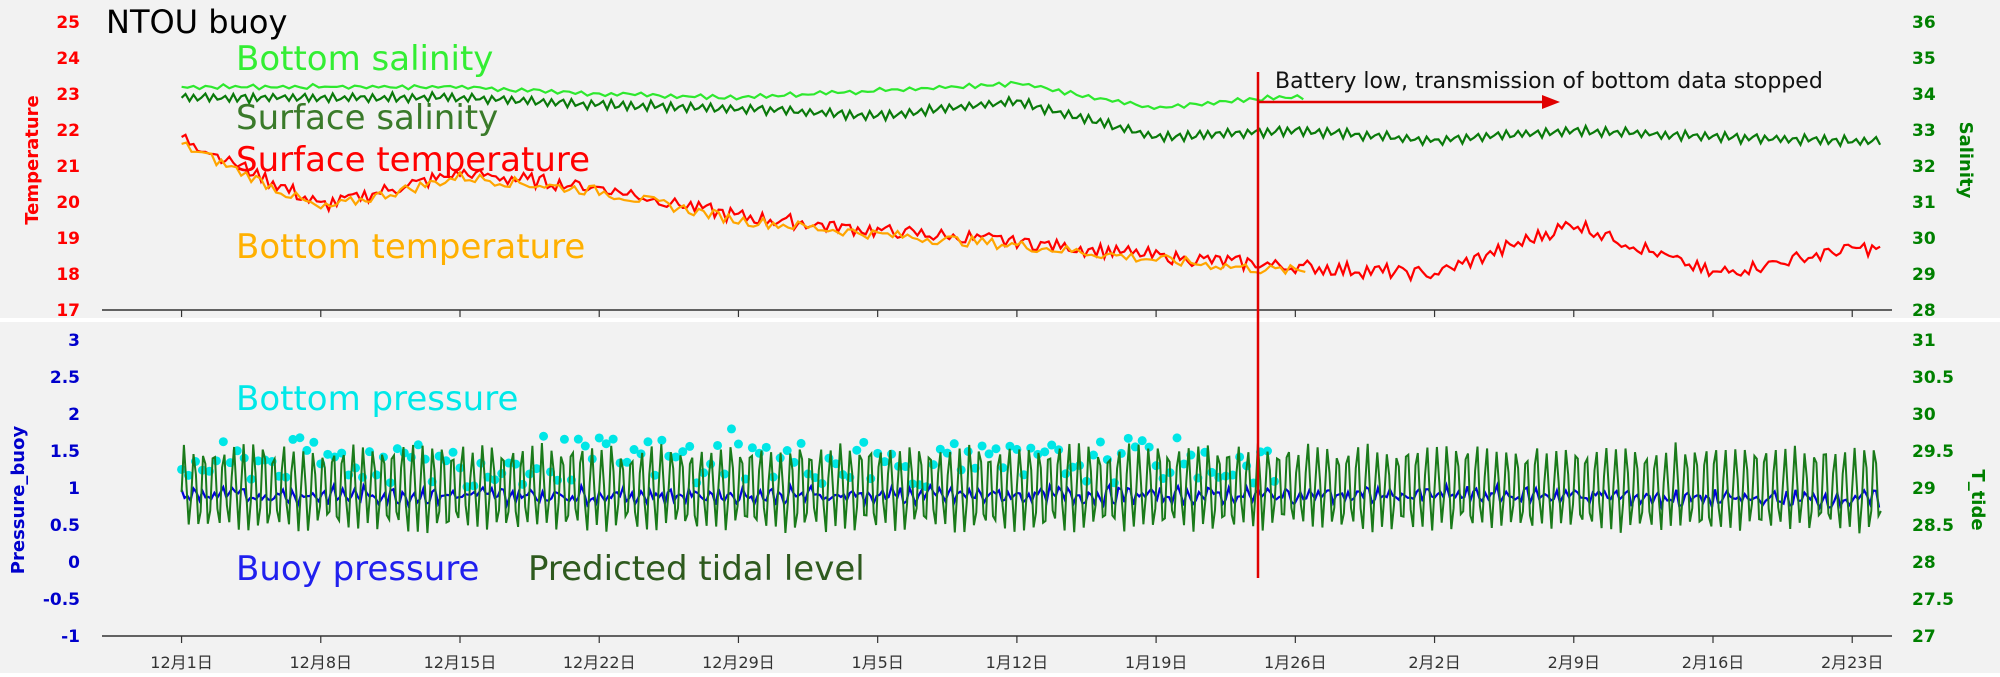 The width and height of the screenshot is (2000, 677). I want to click on left-tick-label: 0.5, so click(65, 526).